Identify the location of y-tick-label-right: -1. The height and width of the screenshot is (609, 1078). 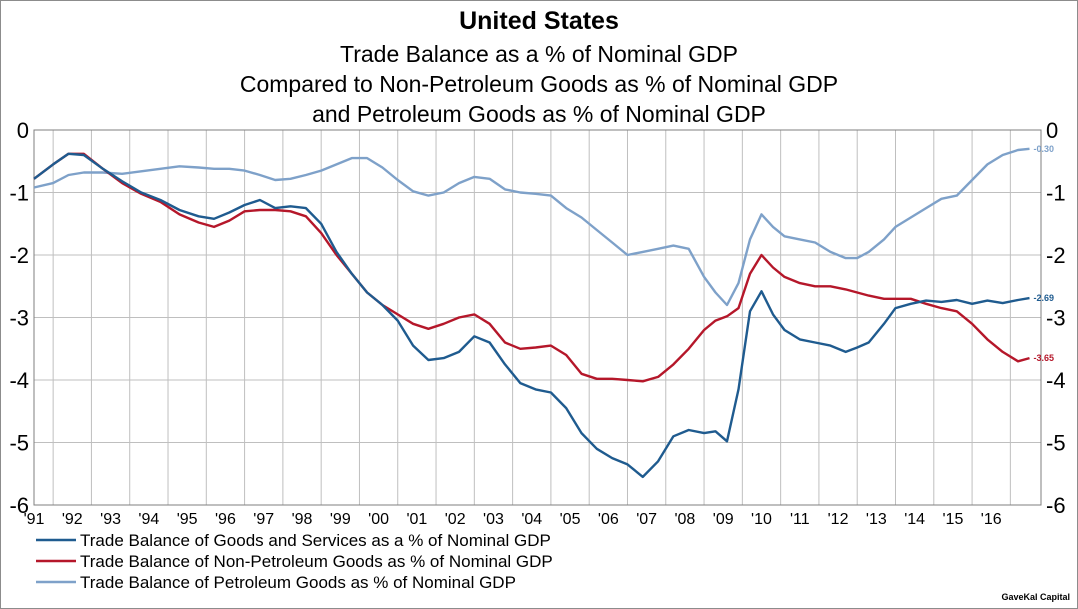
(1056, 193).